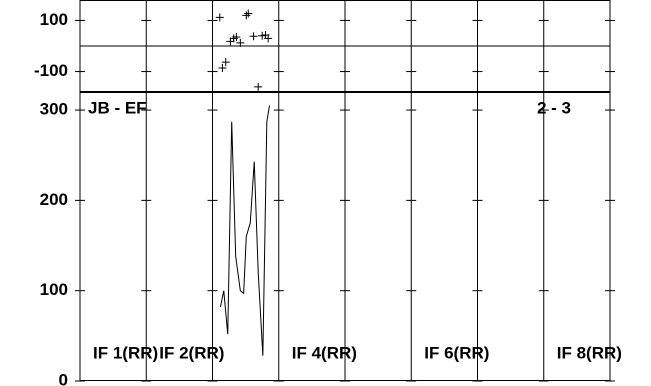 The image size is (651, 386). Describe the element at coordinates (125, 352) in the screenshot. I see `if-label: IF 1(RR)` at that location.